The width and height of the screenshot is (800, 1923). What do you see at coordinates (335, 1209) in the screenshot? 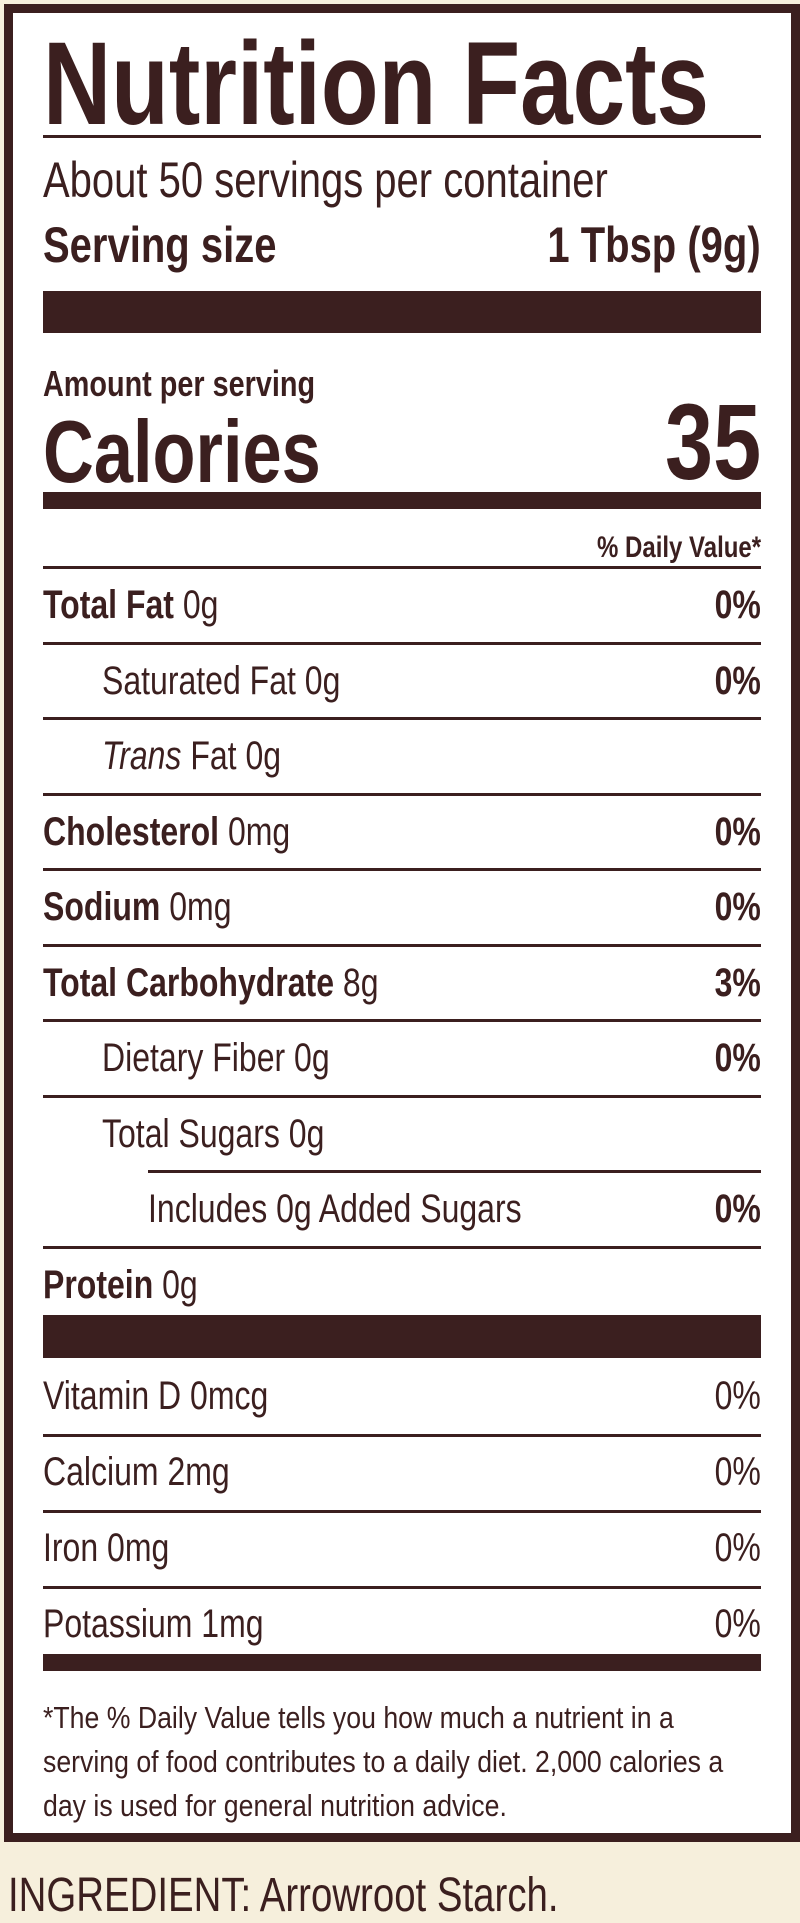
I see `nutrient-name: Includes 0g Added Sugars` at bounding box center [335, 1209].